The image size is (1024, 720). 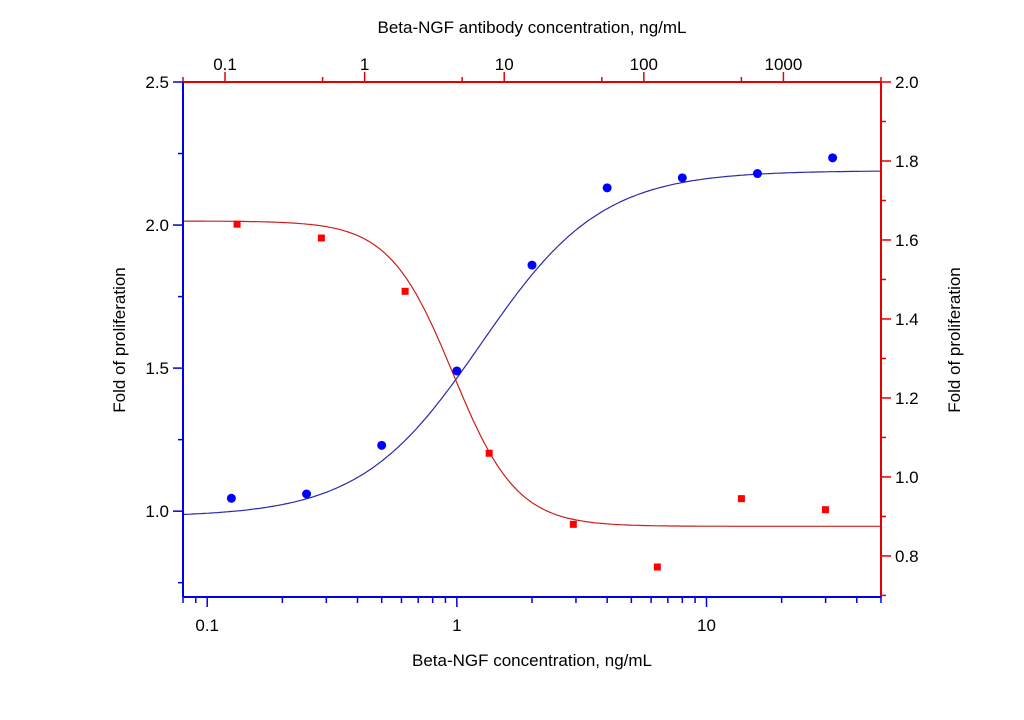 I want to click on left-y-axis-title: Fold of proliferation, so click(x=119, y=340).